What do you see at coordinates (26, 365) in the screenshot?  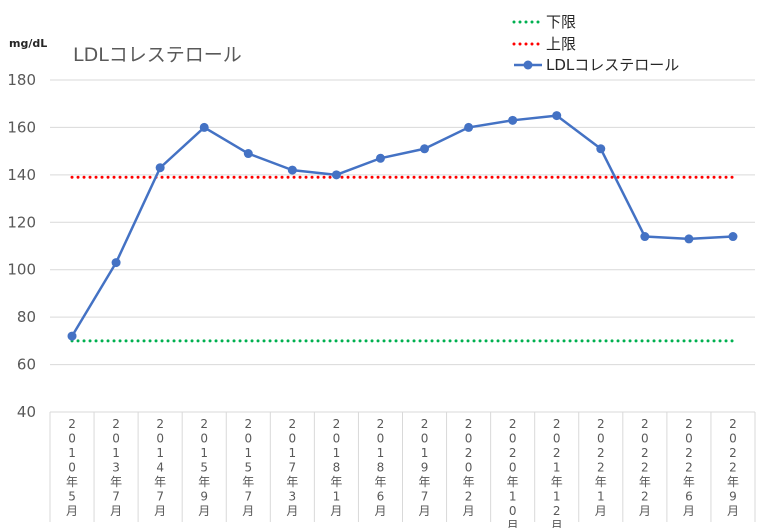 I see `y-tick-label: 60` at bounding box center [26, 365].